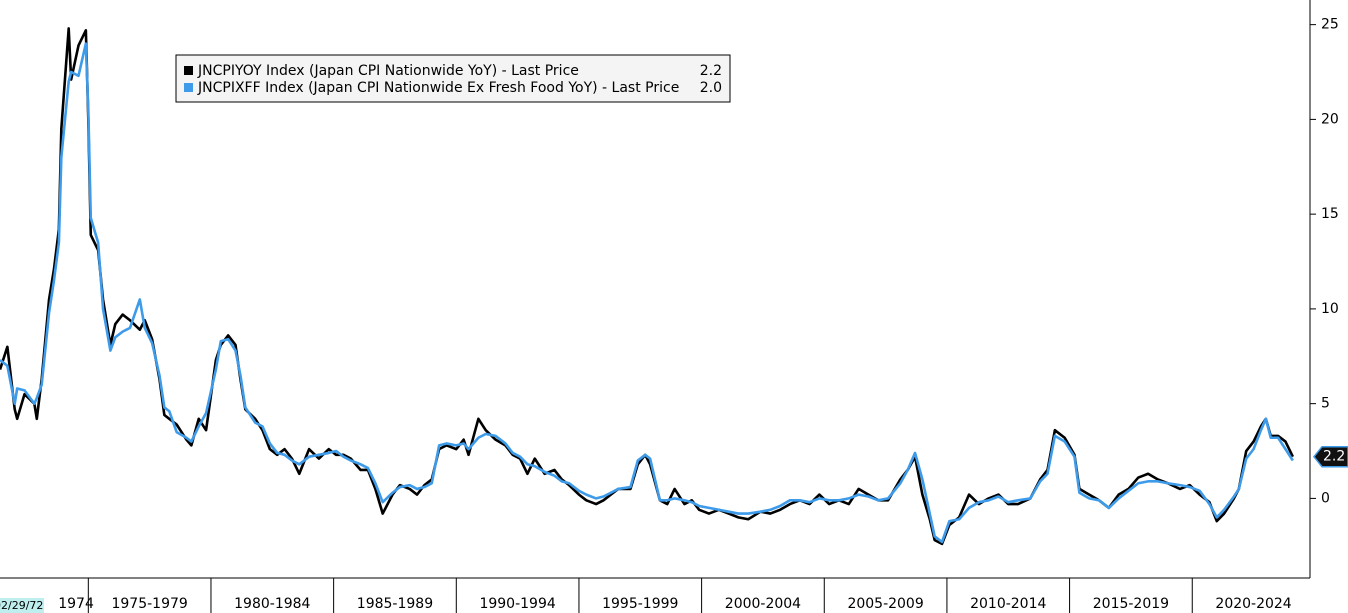 Image resolution: width=1348 pixels, height=613 pixels. I want to click on x-tick-label: 2000-2004, so click(763, 604).